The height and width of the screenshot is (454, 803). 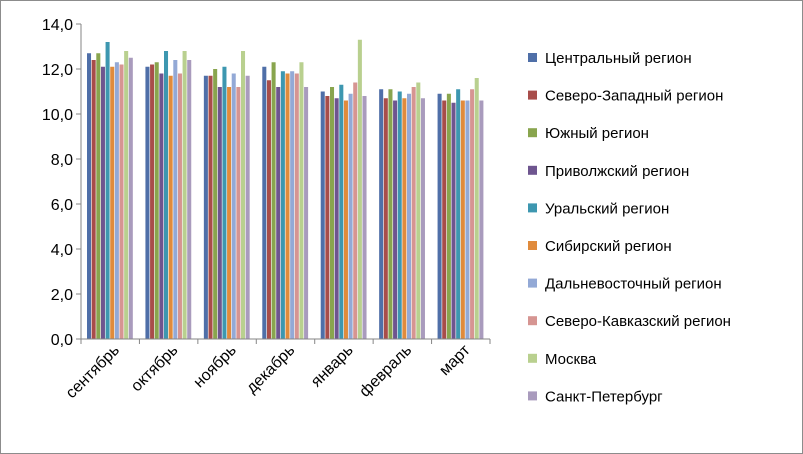 What do you see at coordinates (618, 58) in the screenshot?
I see `legend-label: Центральный регион` at bounding box center [618, 58].